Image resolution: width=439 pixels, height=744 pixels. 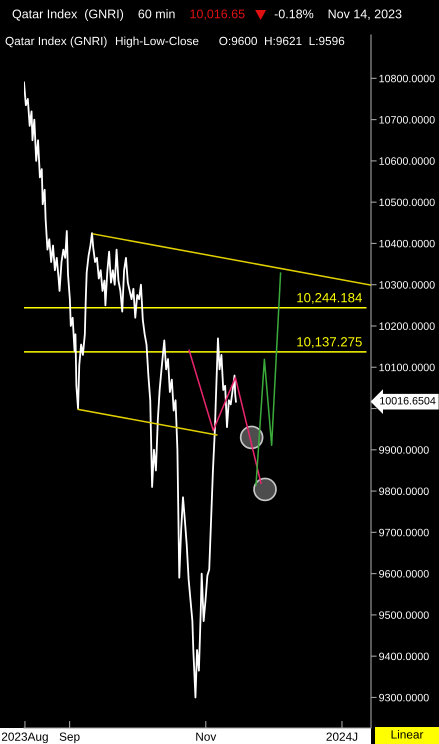 What do you see at coordinates (407, 285) in the screenshot?
I see `y-tick-label: 10300.0000` at bounding box center [407, 285].